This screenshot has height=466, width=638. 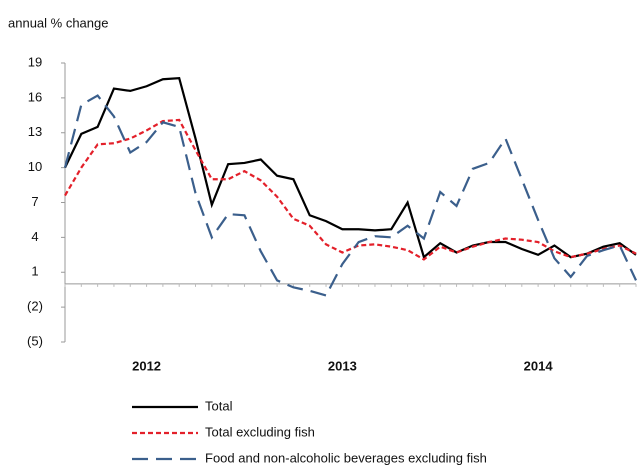 I want to click on y-tick-label: 1, so click(x=34, y=271).